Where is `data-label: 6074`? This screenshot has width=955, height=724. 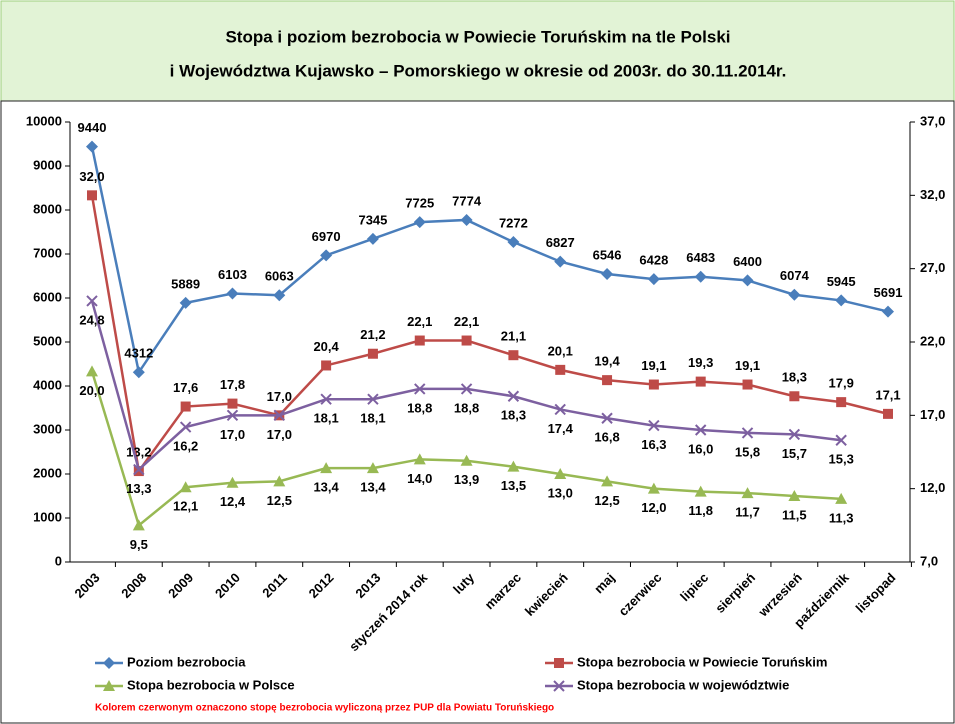
data-label: 6074 is located at coordinates (795, 275).